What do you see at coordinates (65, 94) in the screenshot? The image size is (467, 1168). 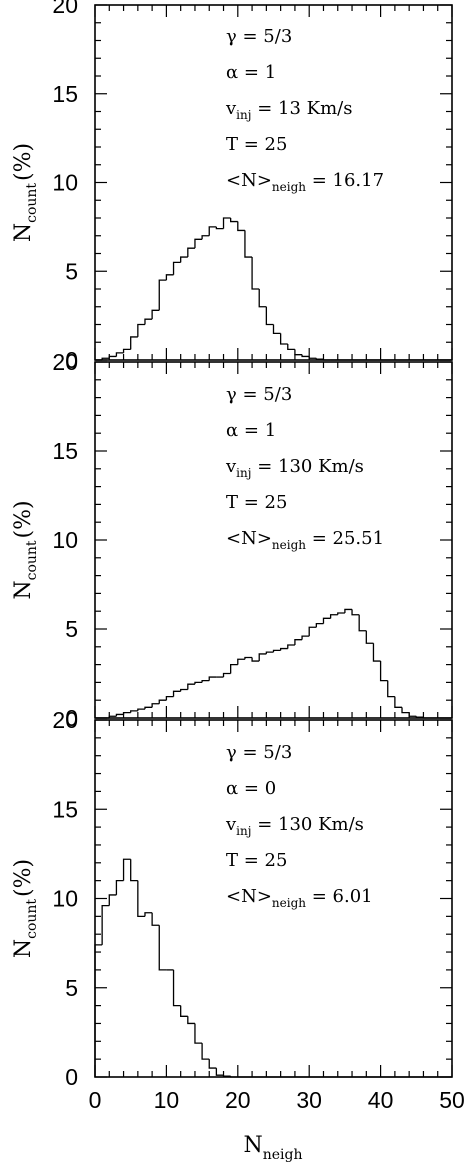 I see `y-tick-label: 15` at bounding box center [65, 94].